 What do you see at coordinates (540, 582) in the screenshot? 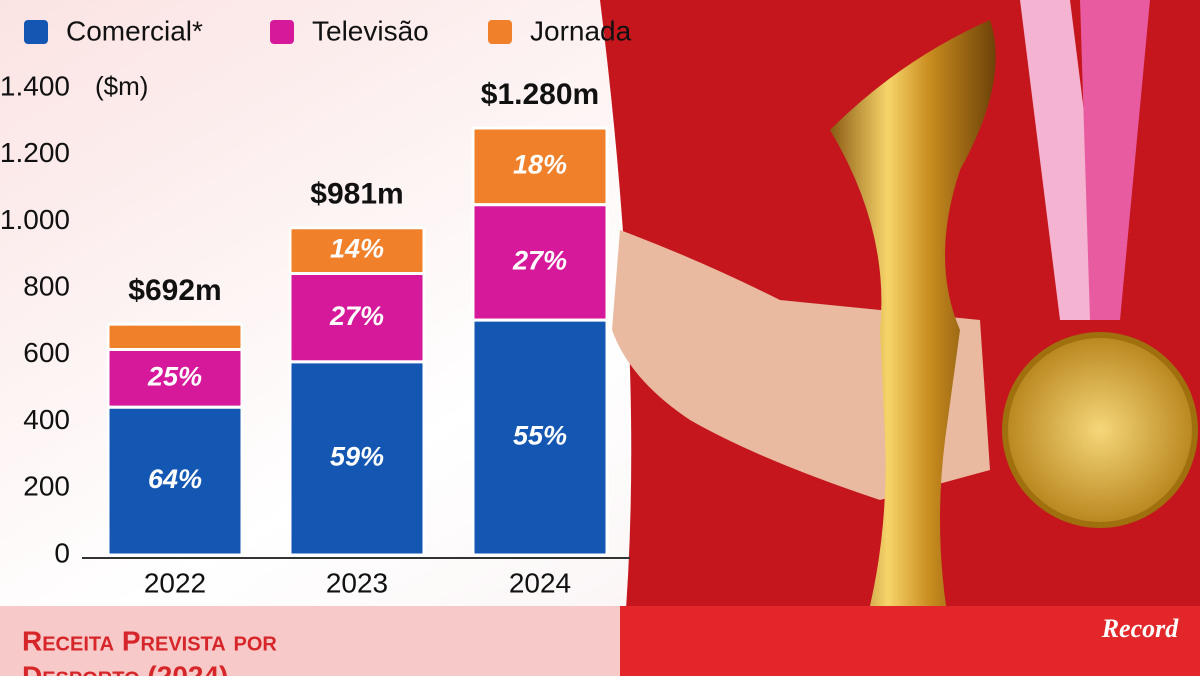
I see `x-tick-label: 2024` at bounding box center [540, 582].